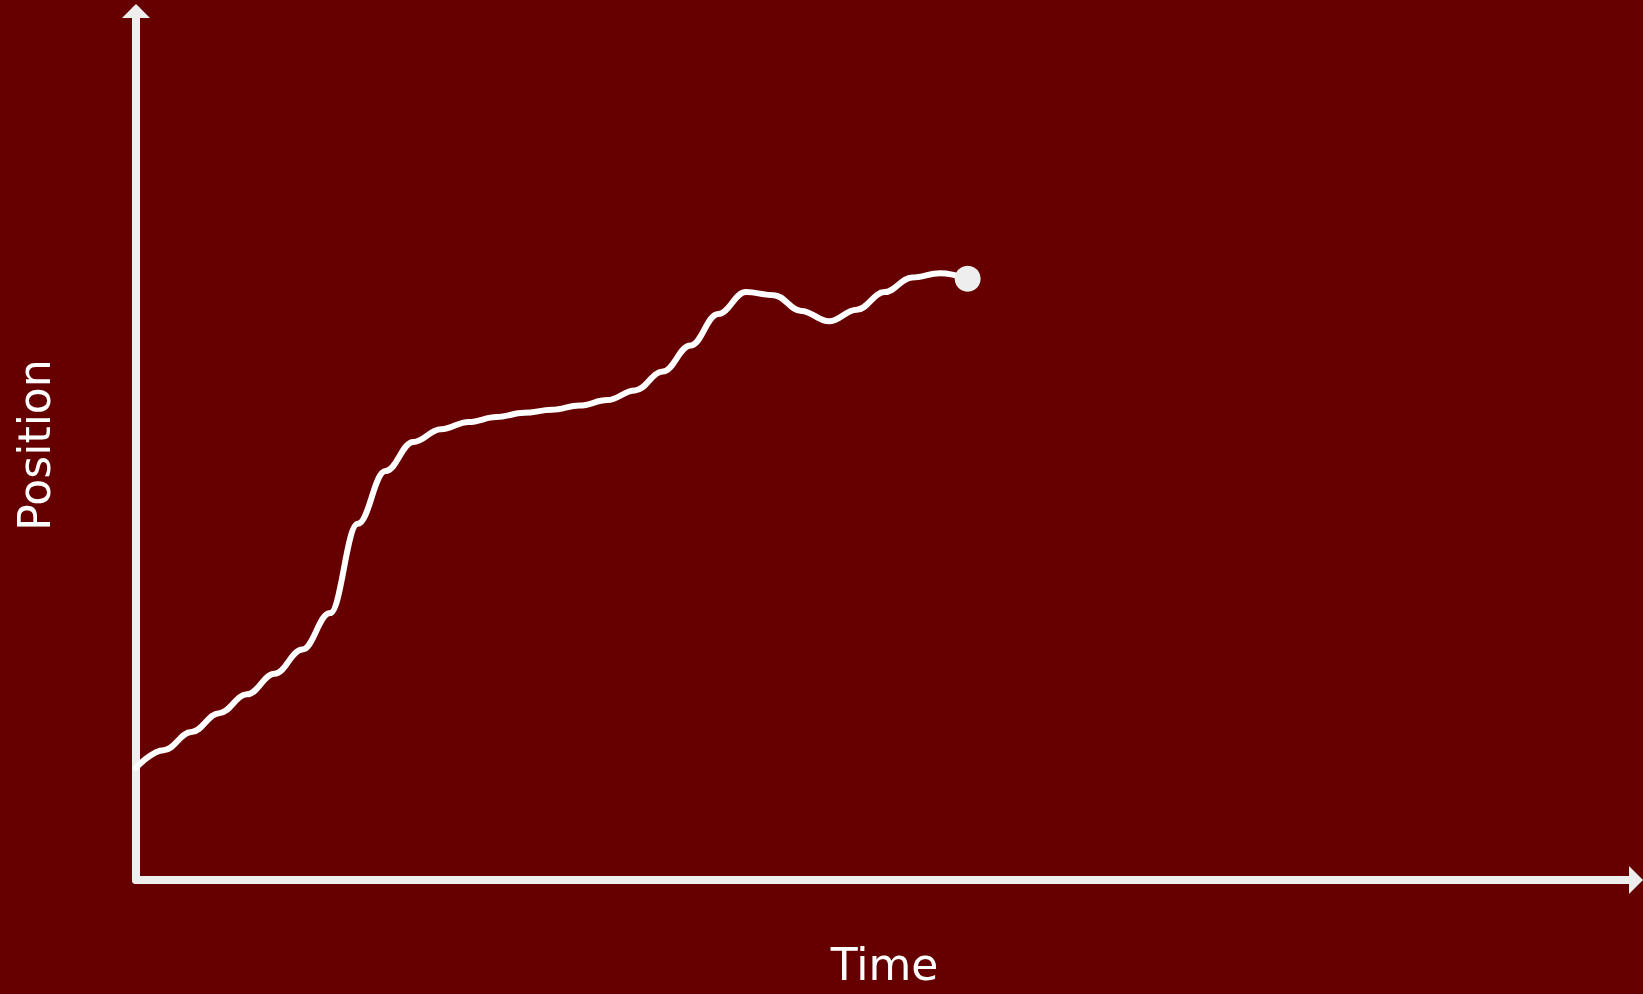  What do you see at coordinates (884, 964) in the screenshot?
I see `x-axis-title: Time` at bounding box center [884, 964].